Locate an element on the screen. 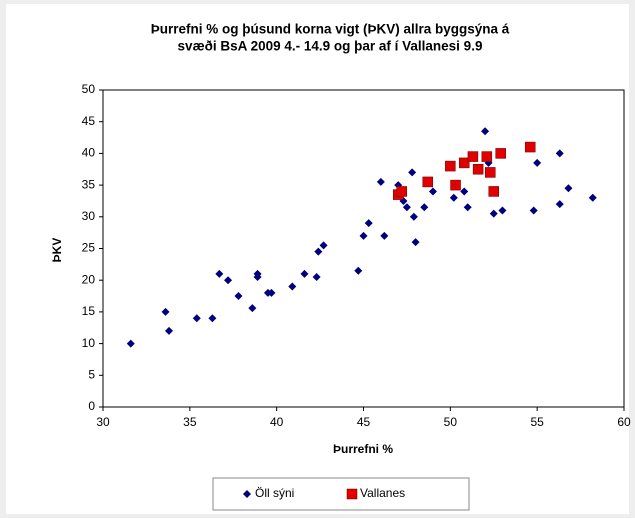  y-tick-label: 5 is located at coordinates (91, 374).